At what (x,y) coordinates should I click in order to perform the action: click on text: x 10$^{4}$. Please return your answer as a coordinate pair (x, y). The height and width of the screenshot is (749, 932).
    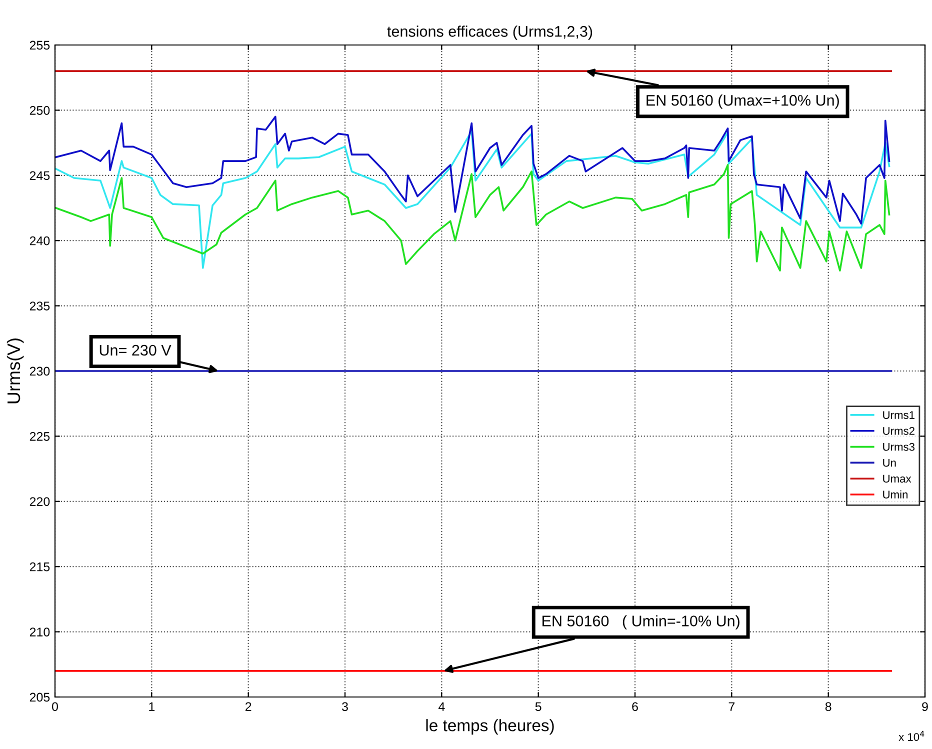
    Looking at the image, I should click on (911, 735).